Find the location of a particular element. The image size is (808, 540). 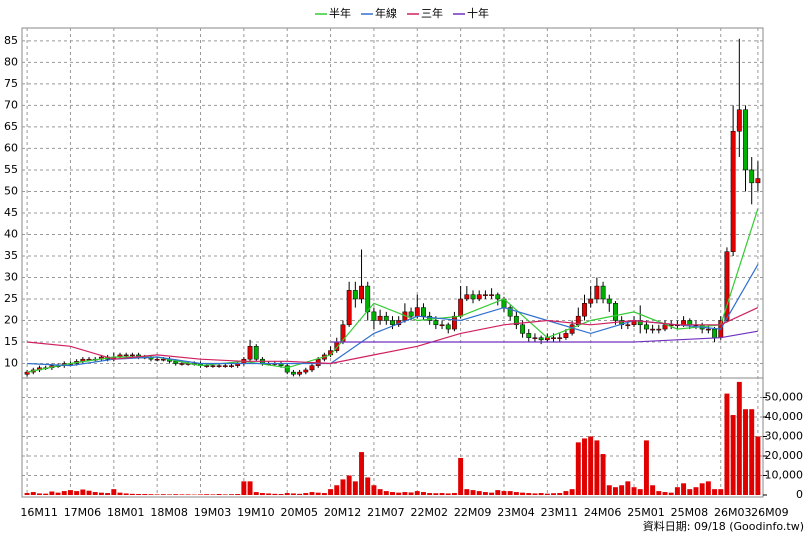

legend-label: 三年 is located at coordinates (432, 13).